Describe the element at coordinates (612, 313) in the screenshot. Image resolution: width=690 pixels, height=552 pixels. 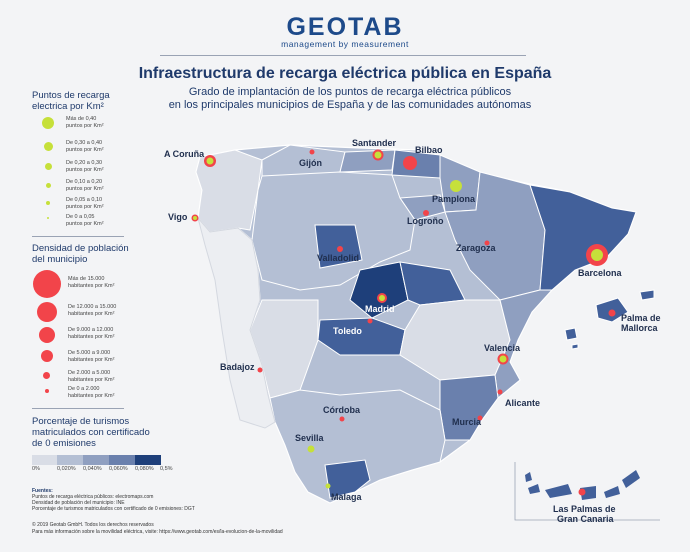
I see `marker-palma` at that location.